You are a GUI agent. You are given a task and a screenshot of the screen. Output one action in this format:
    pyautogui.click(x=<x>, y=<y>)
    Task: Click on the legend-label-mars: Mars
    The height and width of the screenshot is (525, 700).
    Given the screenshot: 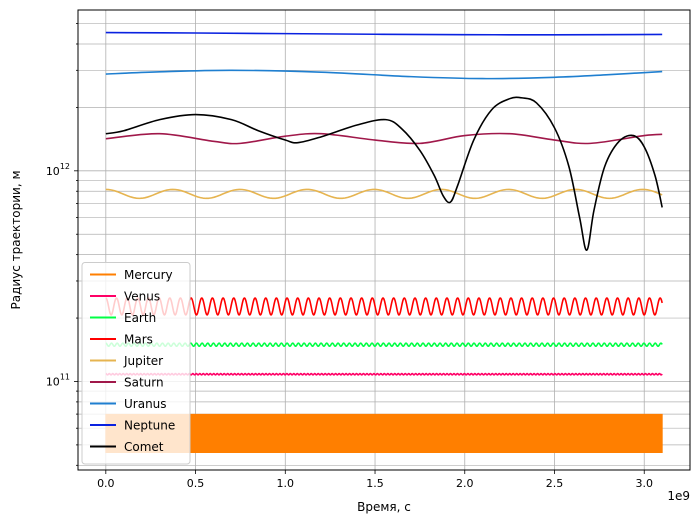 What is the action you would take?
    pyautogui.click(x=138, y=340)
    